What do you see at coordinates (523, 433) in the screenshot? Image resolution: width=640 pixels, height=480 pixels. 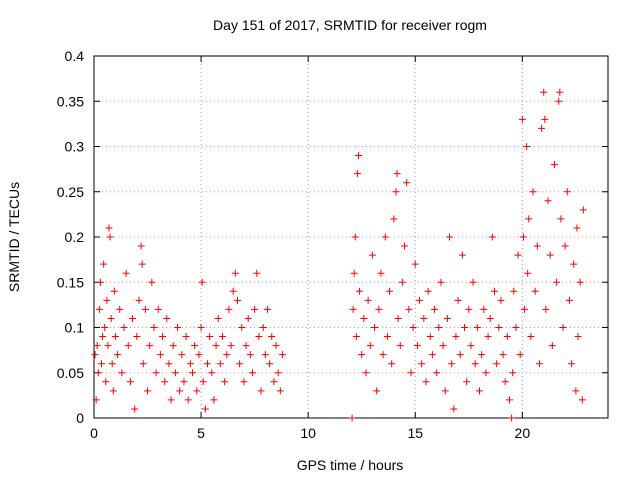 I see `x-tick-label: 20` at bounding box center [523, 433].